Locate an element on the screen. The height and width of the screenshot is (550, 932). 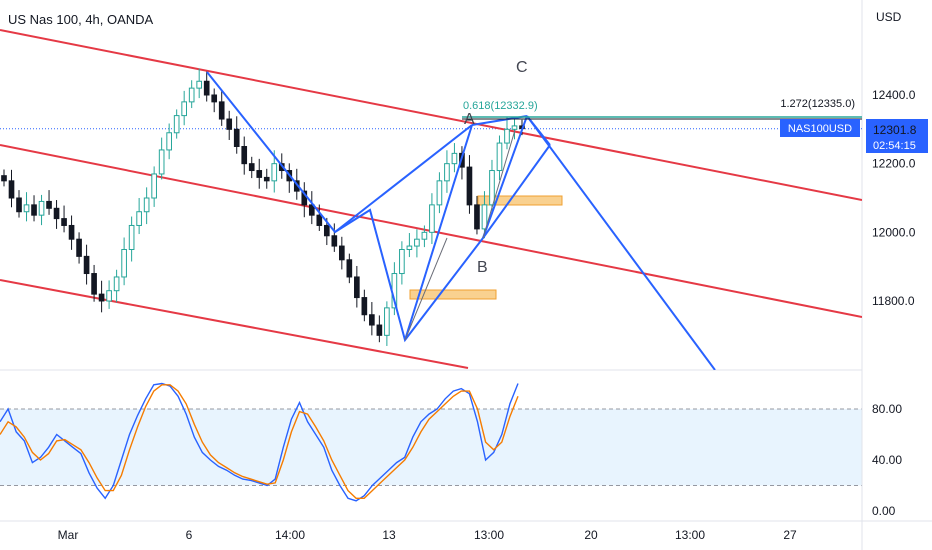
time-tick-label: 14:00 is located at coordinates (290, 535).